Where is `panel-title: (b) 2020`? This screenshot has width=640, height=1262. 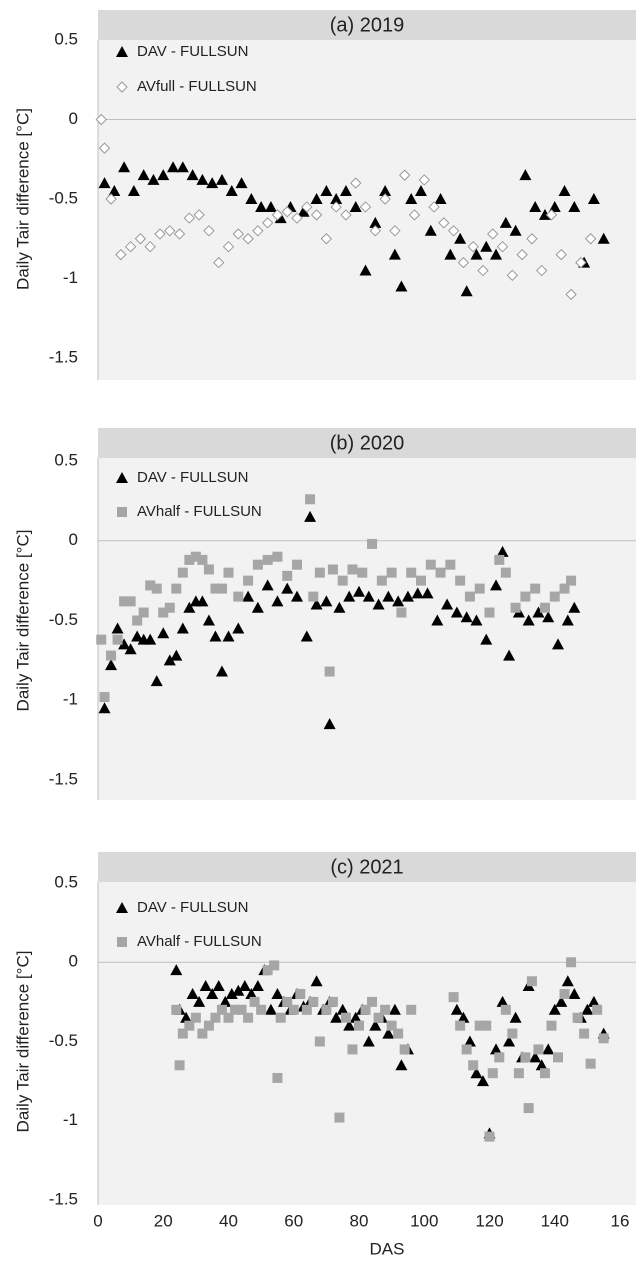 panel-title: (b) 2020 is located at coordinates (367, 443).